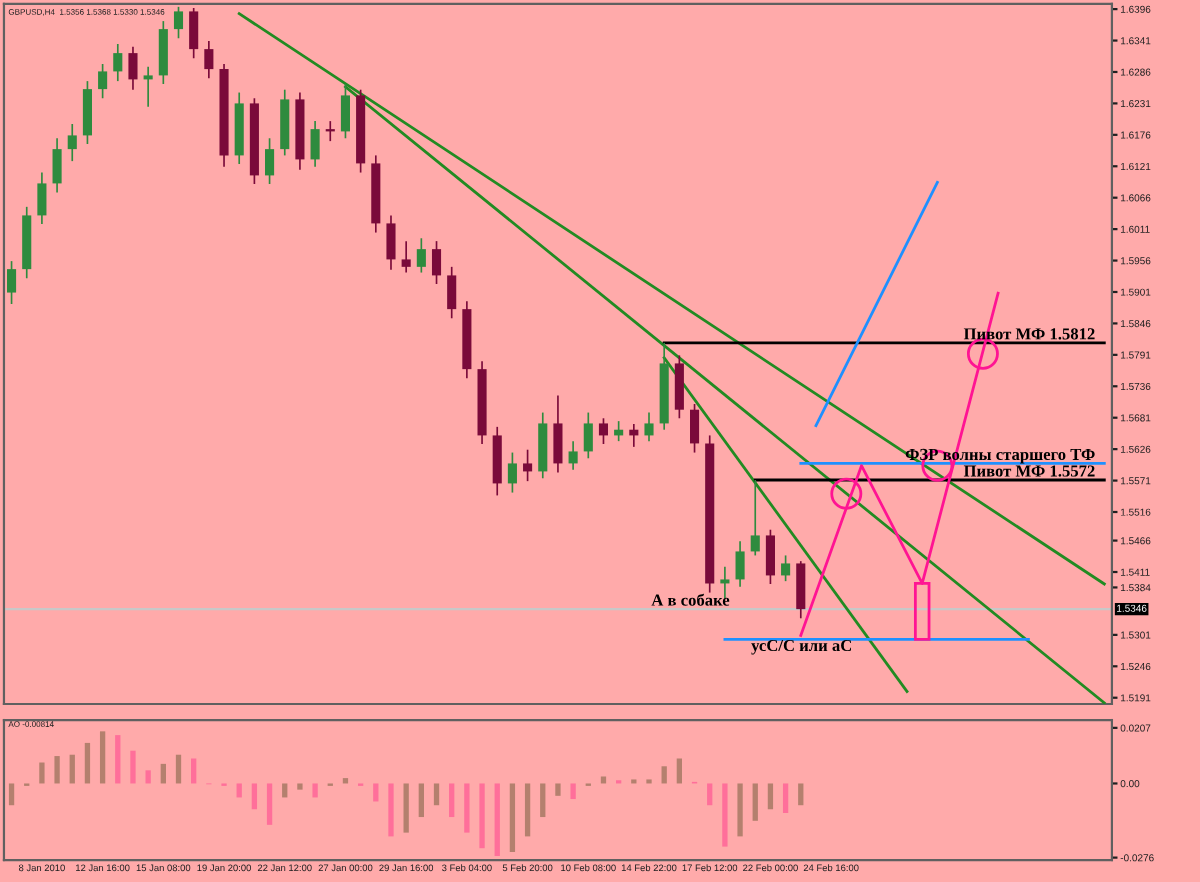 This screenshot has width=1200, height=882. What do you see at coordinates (690, 599) in the screenshot?
I see `annotation: А в собаке` at bounding box center [690, 599].